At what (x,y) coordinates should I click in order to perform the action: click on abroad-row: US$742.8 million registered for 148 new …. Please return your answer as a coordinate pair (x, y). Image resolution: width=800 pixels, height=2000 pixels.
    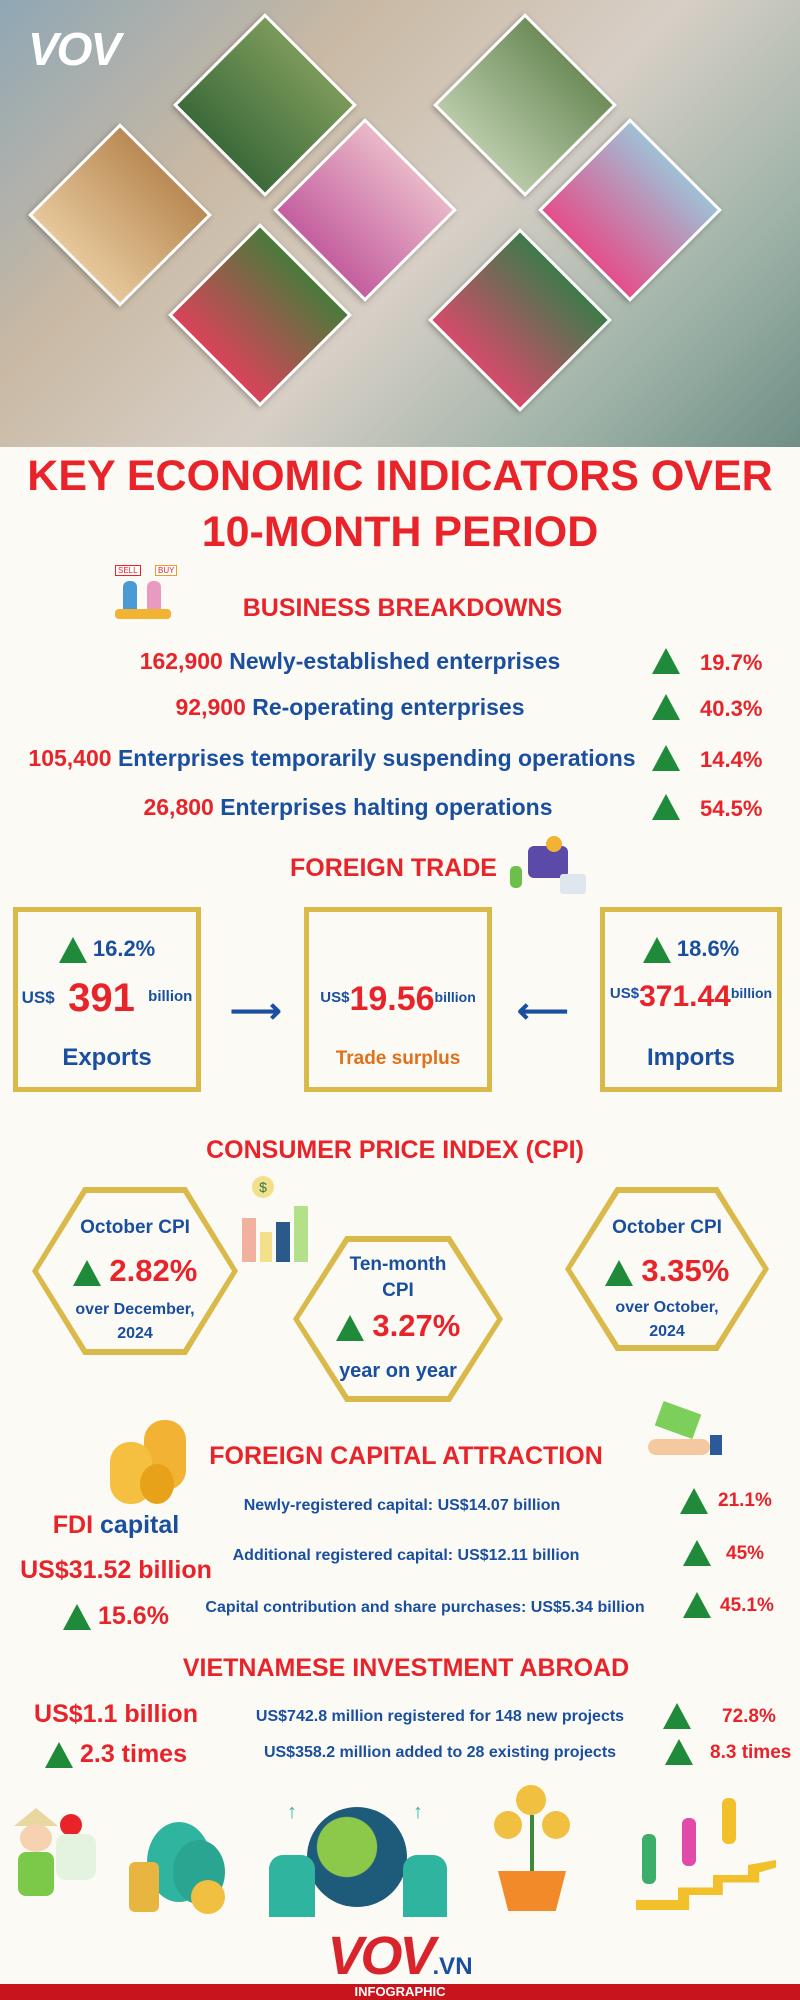
    Looking at the image, I should click on (440, 1716).